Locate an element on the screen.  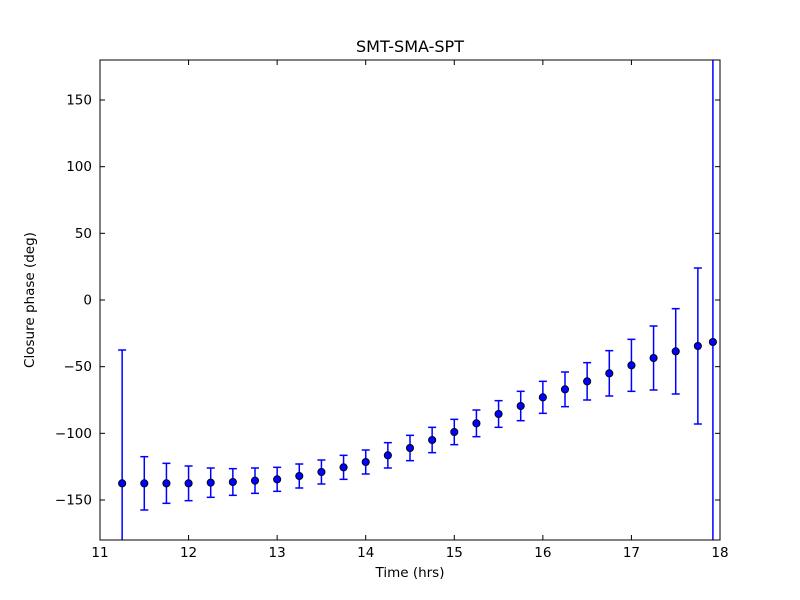
y-tick-label: 50 is located at coordinates (83, 234).